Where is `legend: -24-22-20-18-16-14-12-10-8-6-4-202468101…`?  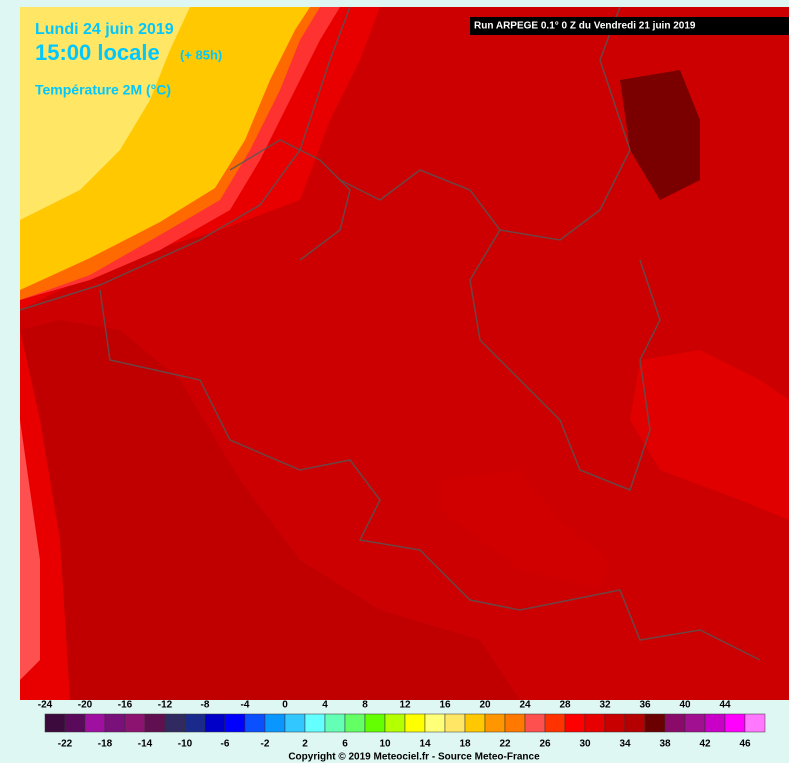 legend: -24-22-20-18-16-14-12-10-8-6-4-202468101… is located at coordinates (402, 725).